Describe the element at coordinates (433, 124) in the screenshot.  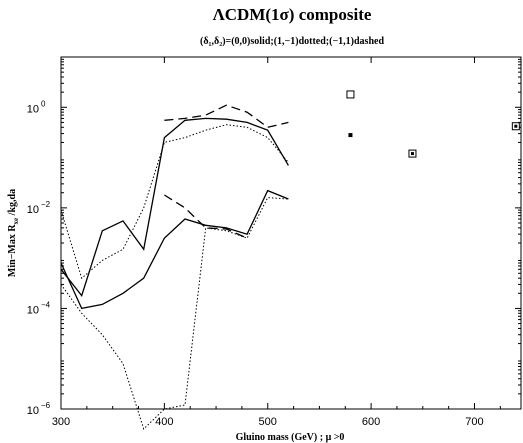
I see `marker-group` at that location.